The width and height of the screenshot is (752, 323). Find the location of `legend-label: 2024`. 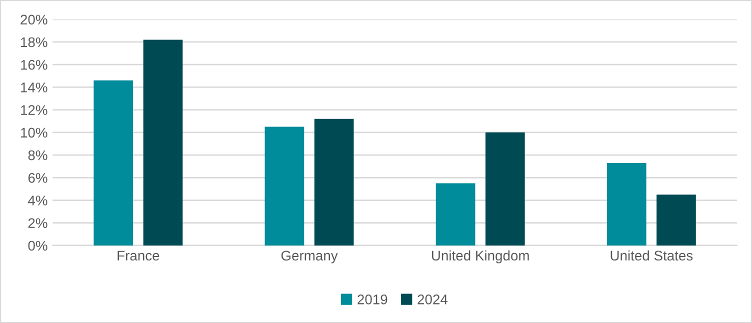

legend-label: 2024 is located at coordinates (433, 299).